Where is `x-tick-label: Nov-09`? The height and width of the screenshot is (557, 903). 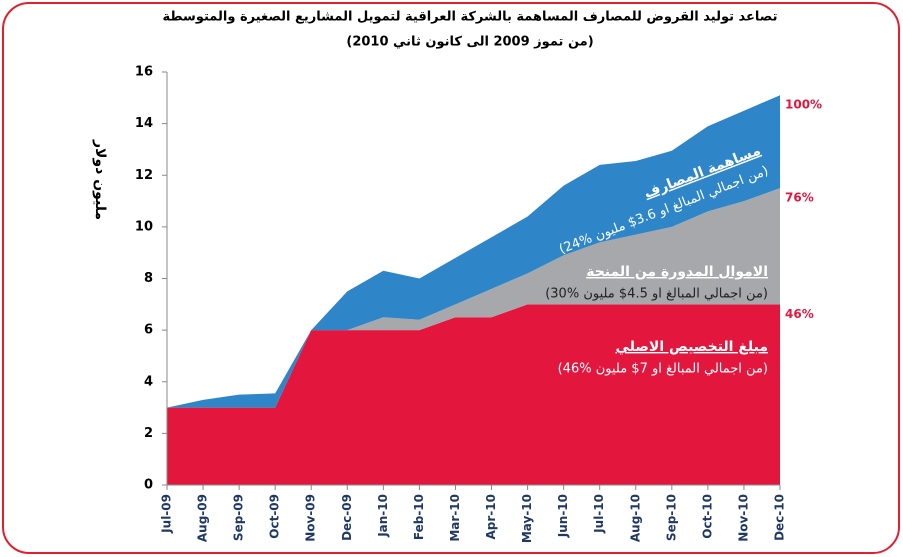 x-tick-label: Nov-09 is located at coordinates (311, 518).